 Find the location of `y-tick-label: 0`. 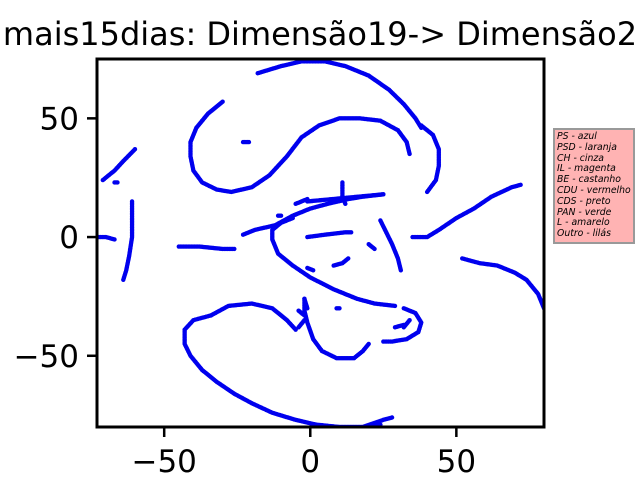

y-tick-label: 0 is located at coordinates (69, 238).